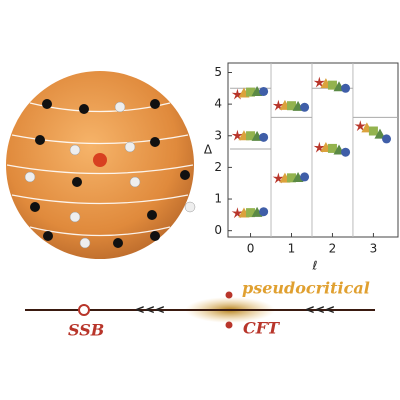 This screenshot has width=400, height=400. What do you see at coordinates (218, 230) in the screenshot?
I see `y-tick-label: 0` at bounding box center [218, 230].